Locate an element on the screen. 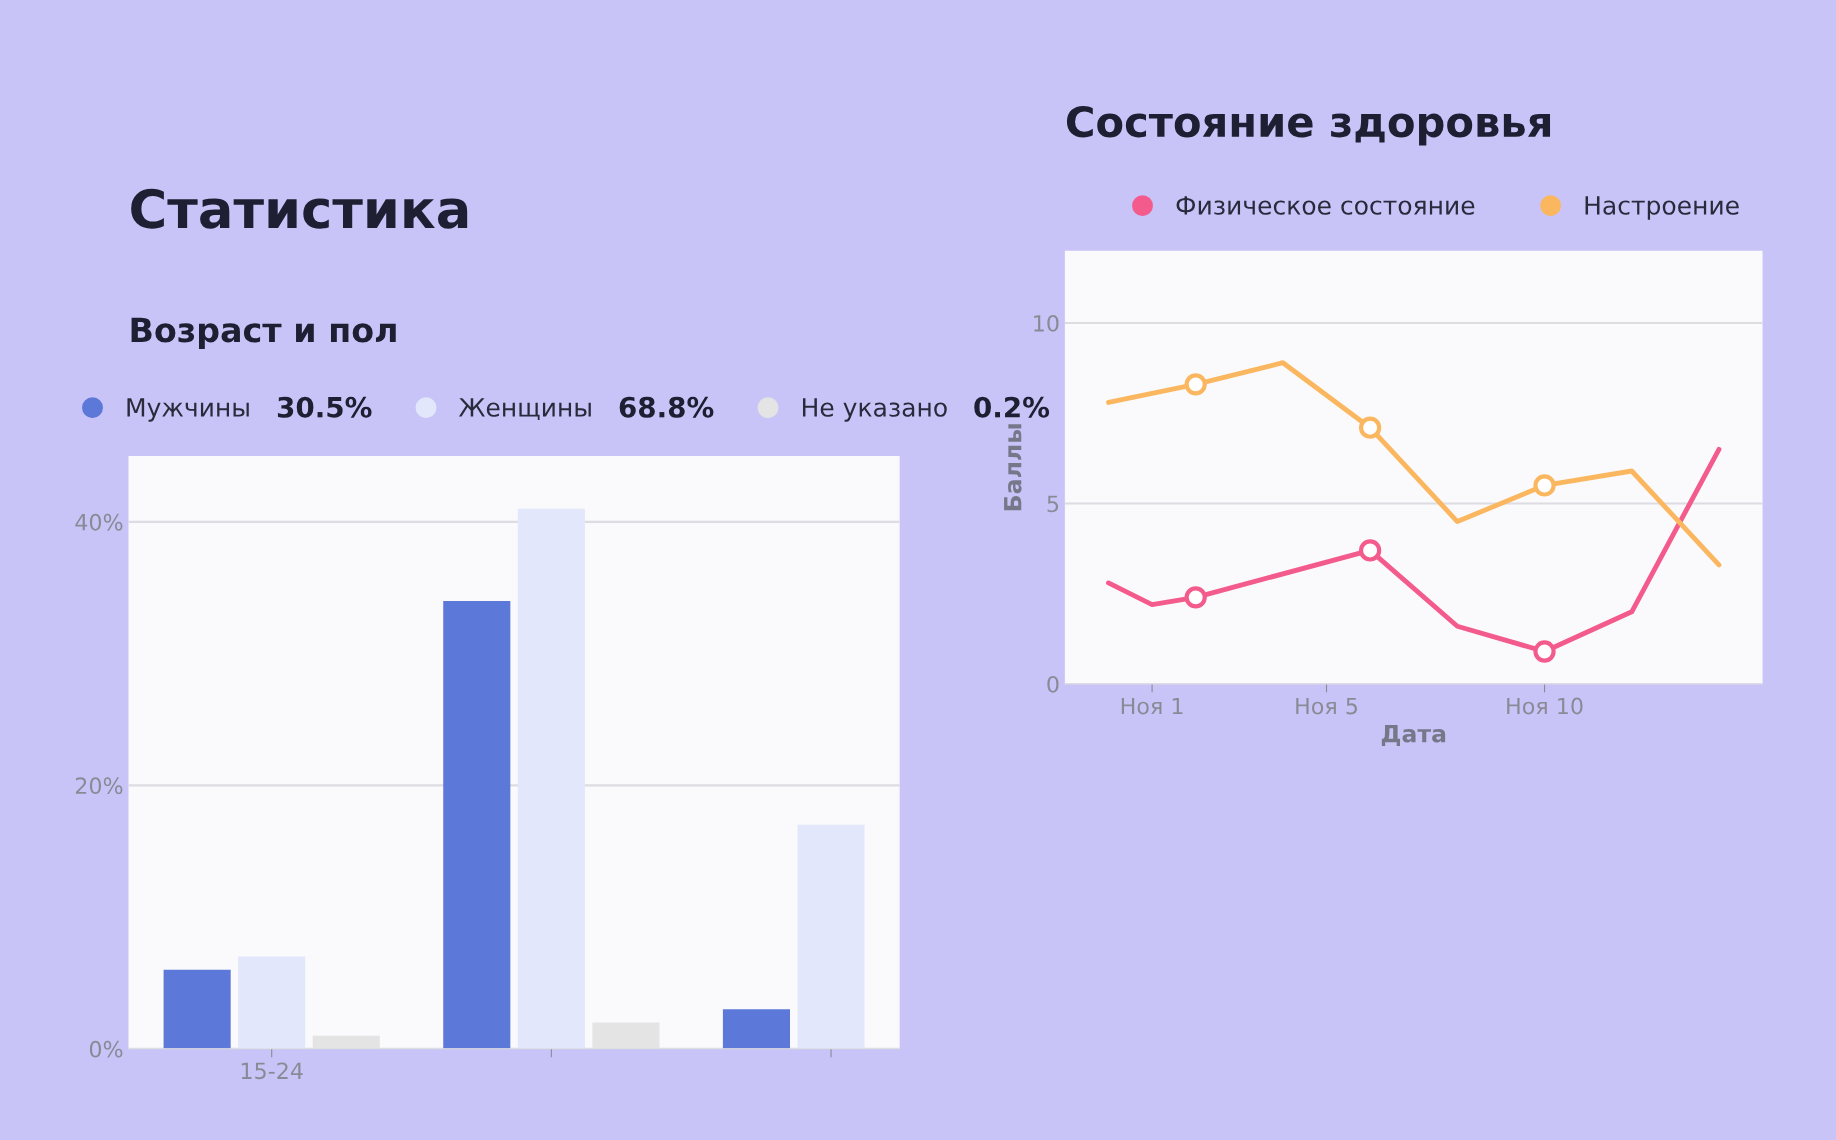  text: 0.2% is located at coordinates (1012, 407).